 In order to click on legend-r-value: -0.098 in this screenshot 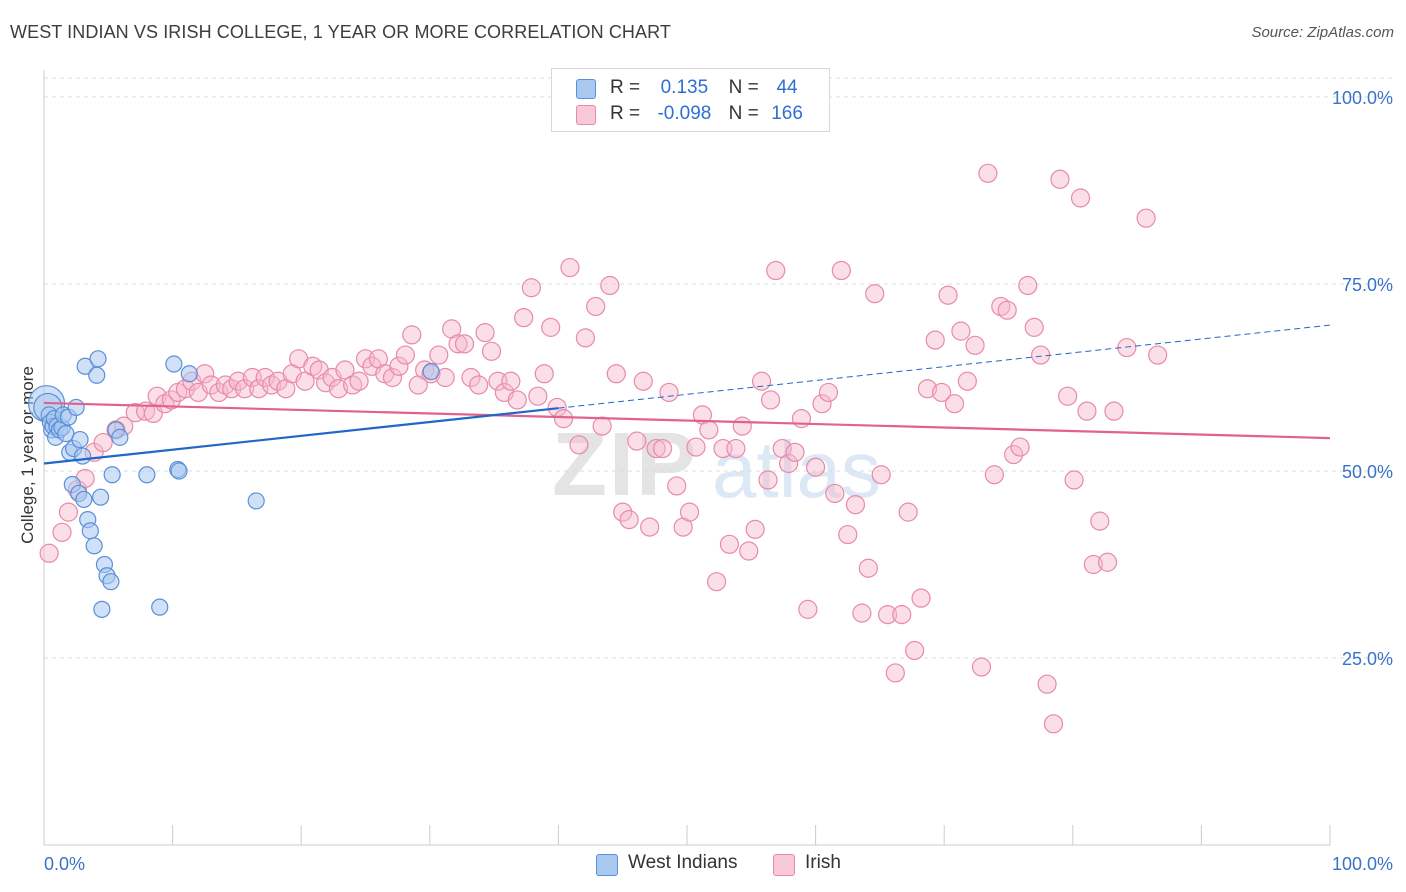, I will do `click(684, 113)`.